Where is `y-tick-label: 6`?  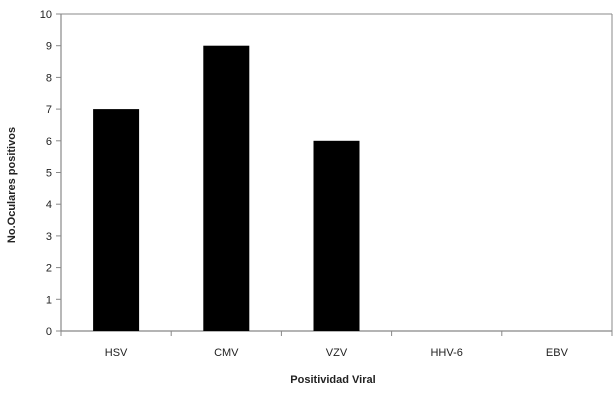
y-tick-label: 6 is located at coordinates (49, 142).